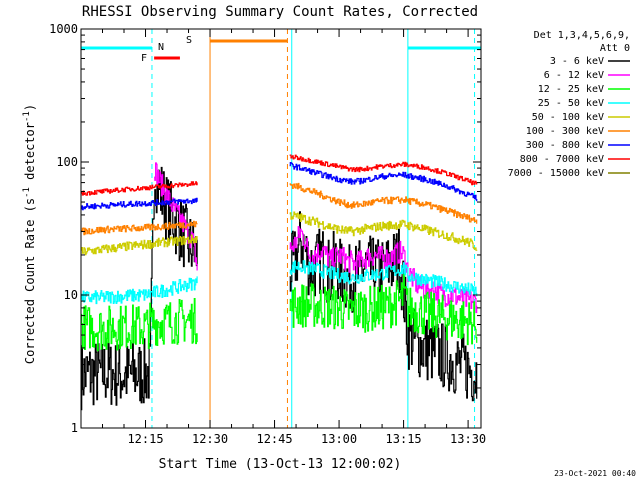 The height and width of the screenshot is (480, 640). Describe the element at coordinates (565, 131) in the screenshot. I see `legend-label-5: 100 - 300 keV` at that location.